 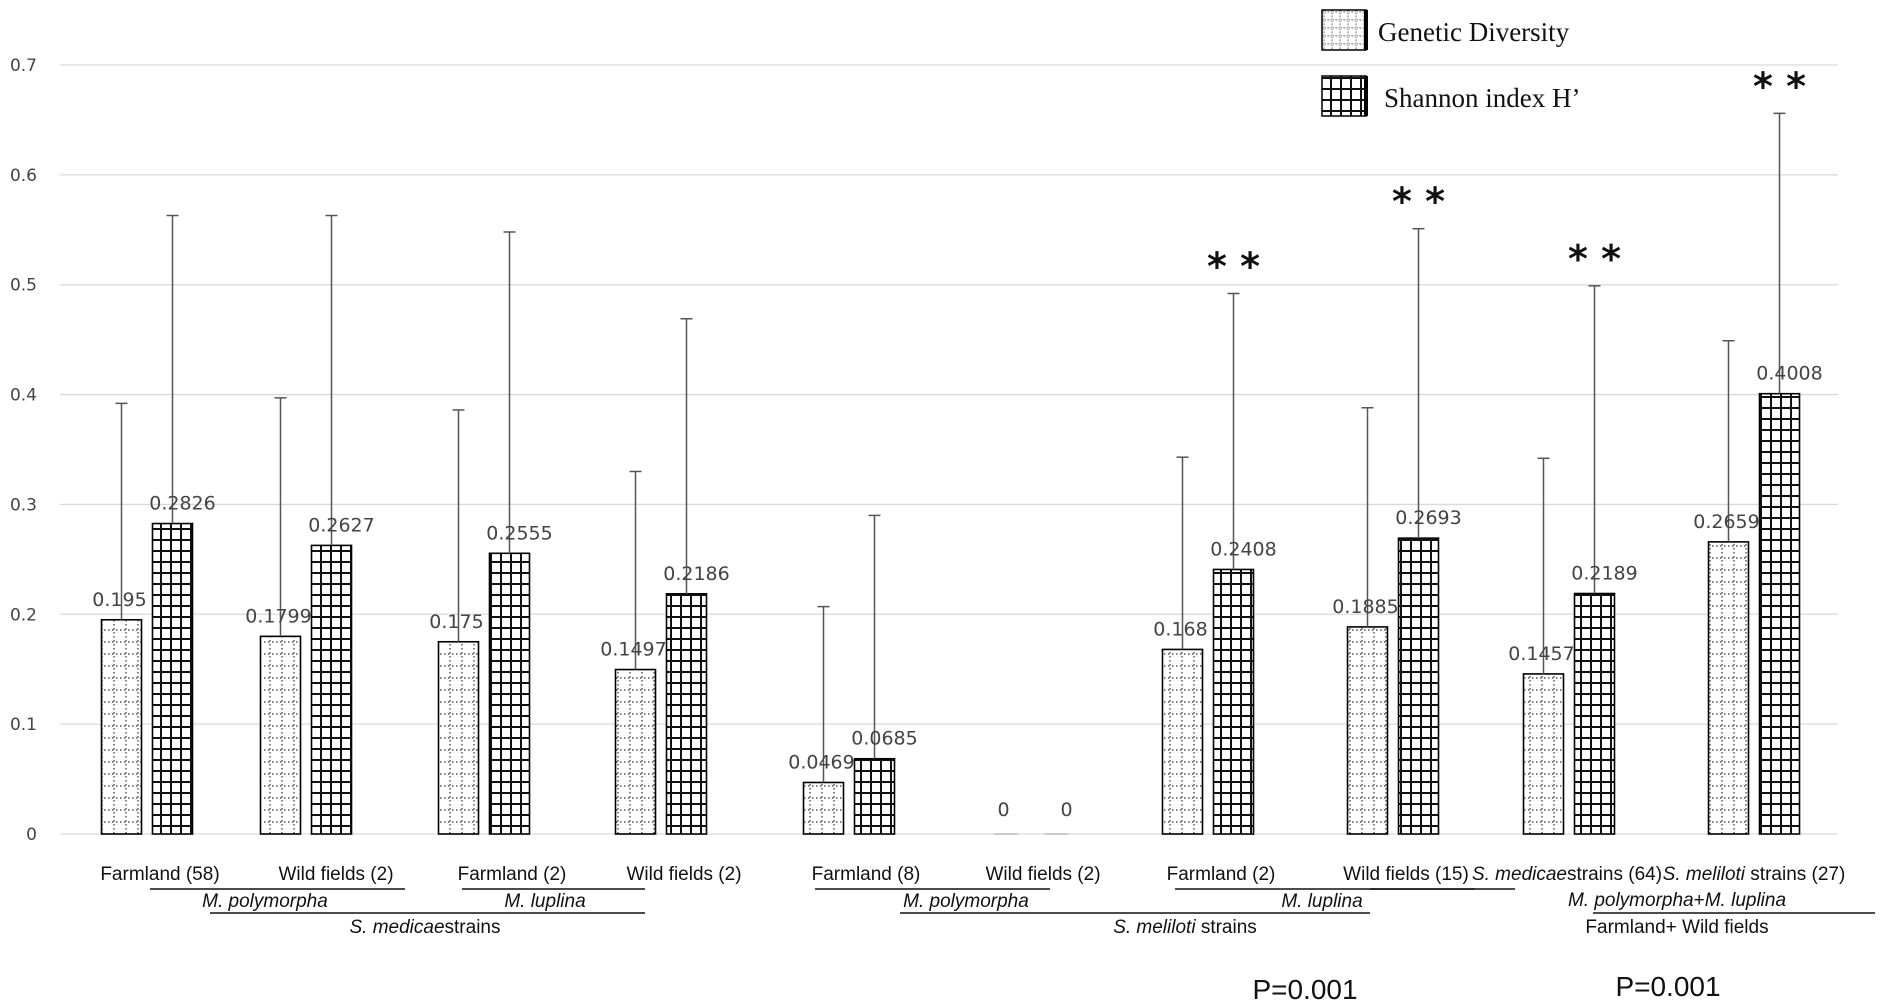 What do you see at coordinates (23, 450) in the screenshot?
I see `y-axis-ticks: 0 0.1 0.2 0.3 0.4 0.5 0.6 0.7` at bounding box center [23, 450].